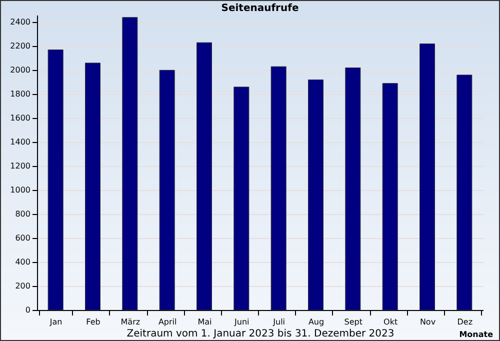 The width and height of the screenshot is (500, 341). What do you see at coordinates (22, 238) in the screenshot?
I see `y-tick-label: 600` at bounding box center [22, 238].